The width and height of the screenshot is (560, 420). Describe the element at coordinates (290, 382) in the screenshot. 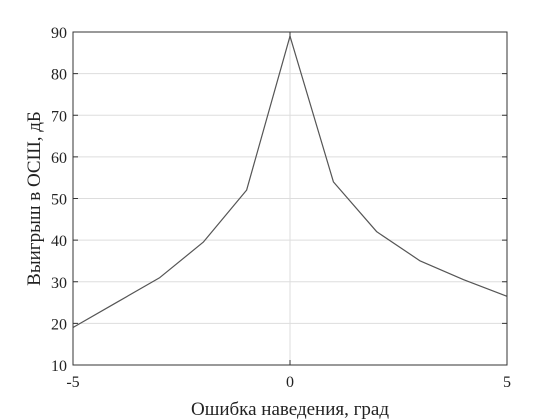

I see `x-tick-label: 0` at that location.